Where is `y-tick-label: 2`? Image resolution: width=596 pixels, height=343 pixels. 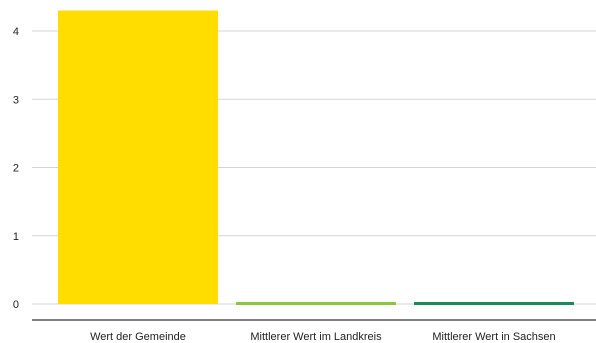
y-tick-label: 2 is located at coordinates (16, 169).